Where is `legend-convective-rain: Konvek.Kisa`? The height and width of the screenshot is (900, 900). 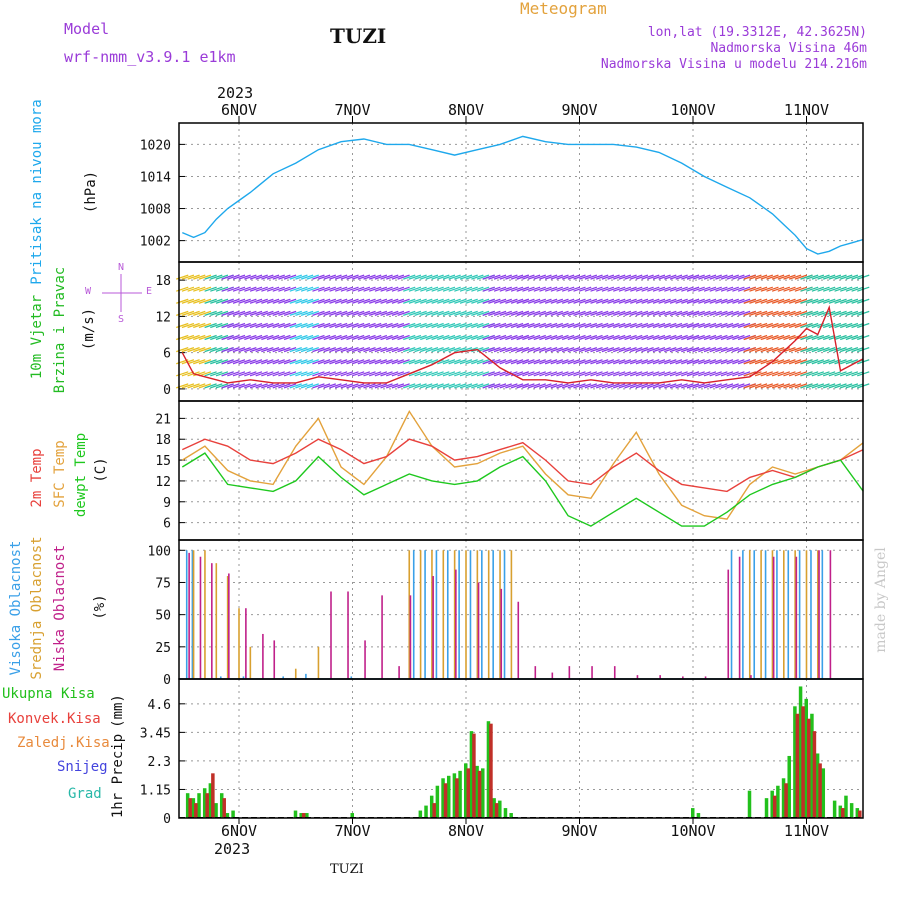
legend-convective-rain: Konvek.Kisa is located at coordinates (54, 719).